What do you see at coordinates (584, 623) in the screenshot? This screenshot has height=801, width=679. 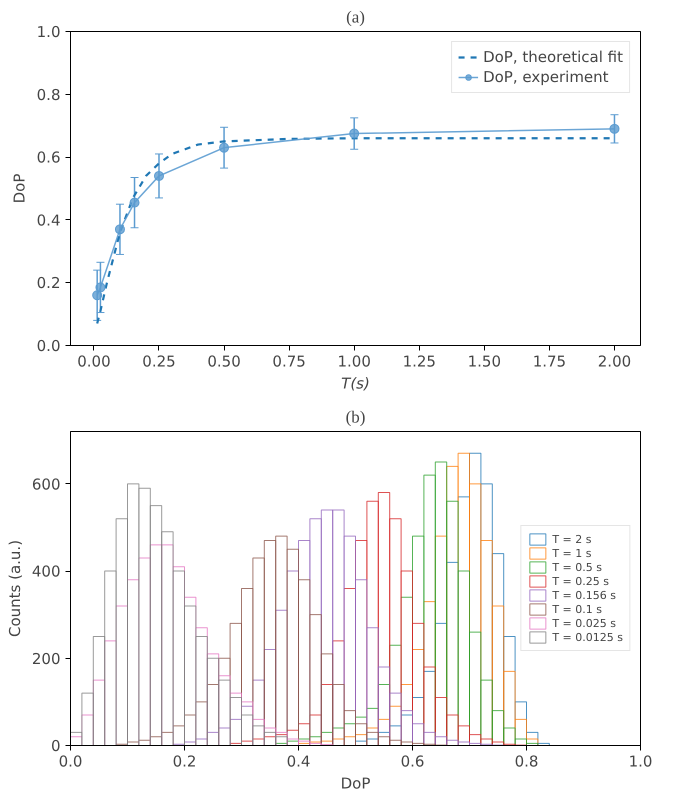 I see `legend-label: T = 0.025 s` at bounding box center [584, 623].